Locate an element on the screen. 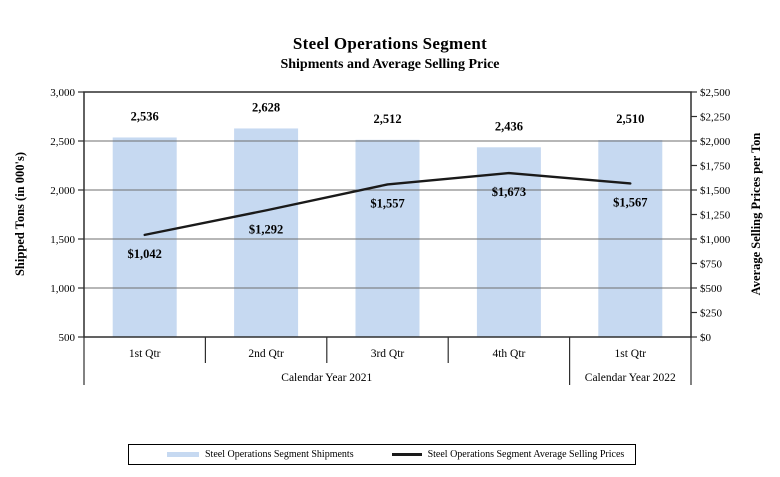 The height and width of the screenshot is (477, 780). right-axis-tick-label: $1,500 is located at coordinates (715, 191).